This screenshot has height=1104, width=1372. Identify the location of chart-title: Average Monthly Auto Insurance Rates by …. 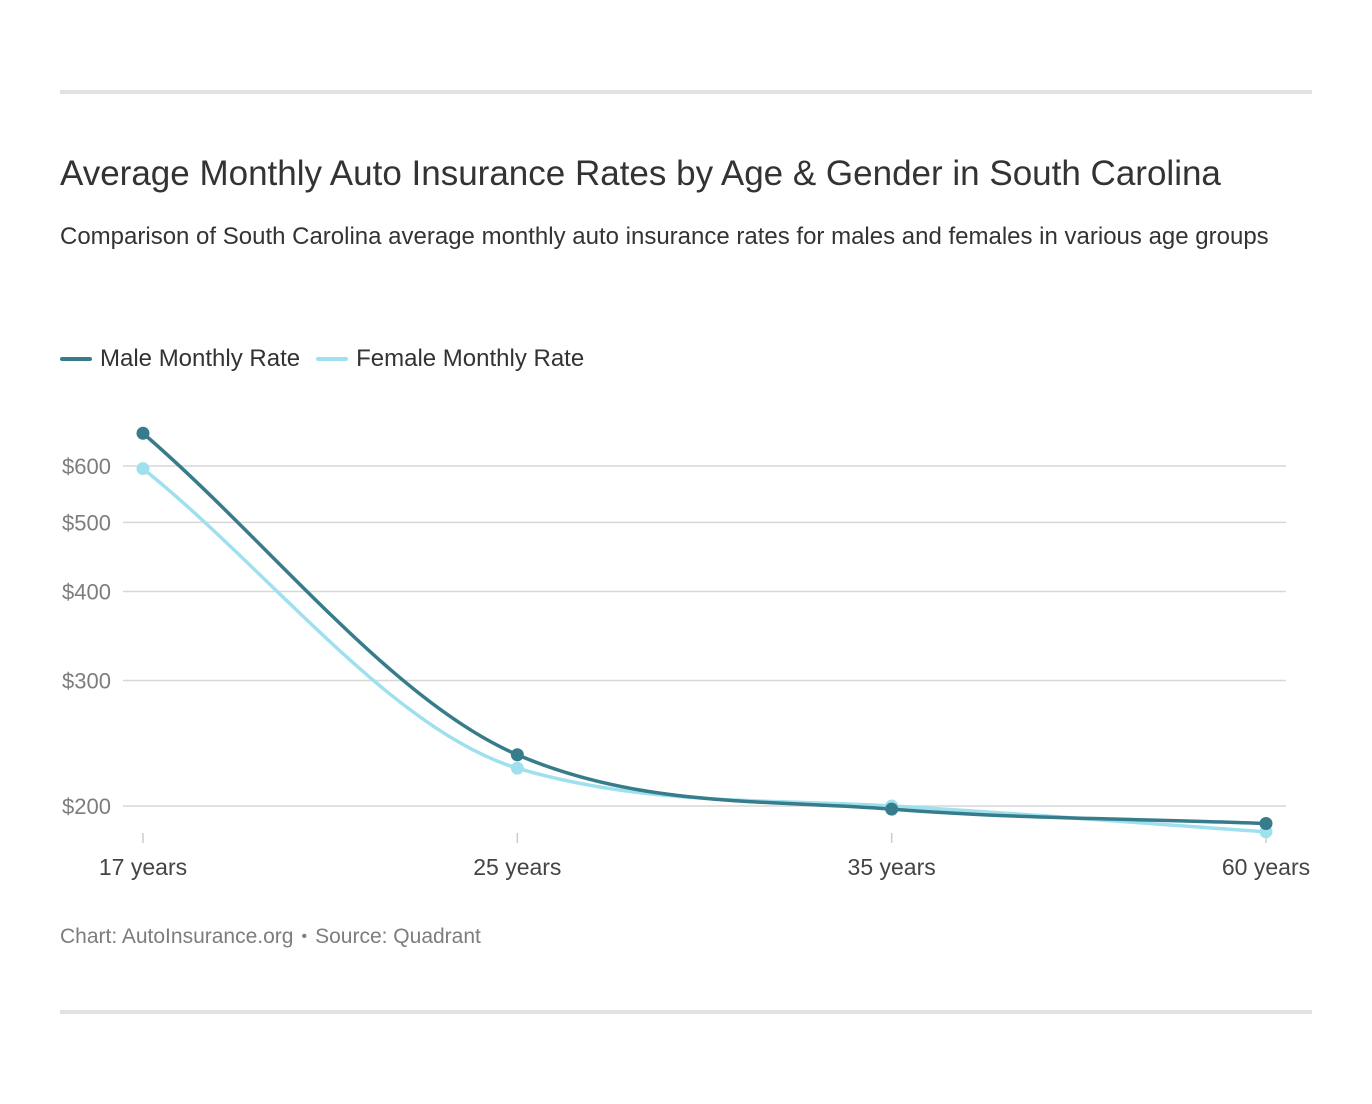
(640, 173).